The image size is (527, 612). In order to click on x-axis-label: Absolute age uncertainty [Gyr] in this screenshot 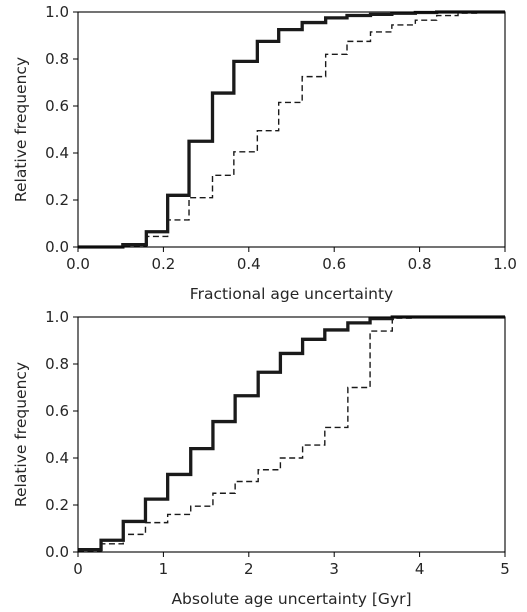, I will do `click(291, 599)`.